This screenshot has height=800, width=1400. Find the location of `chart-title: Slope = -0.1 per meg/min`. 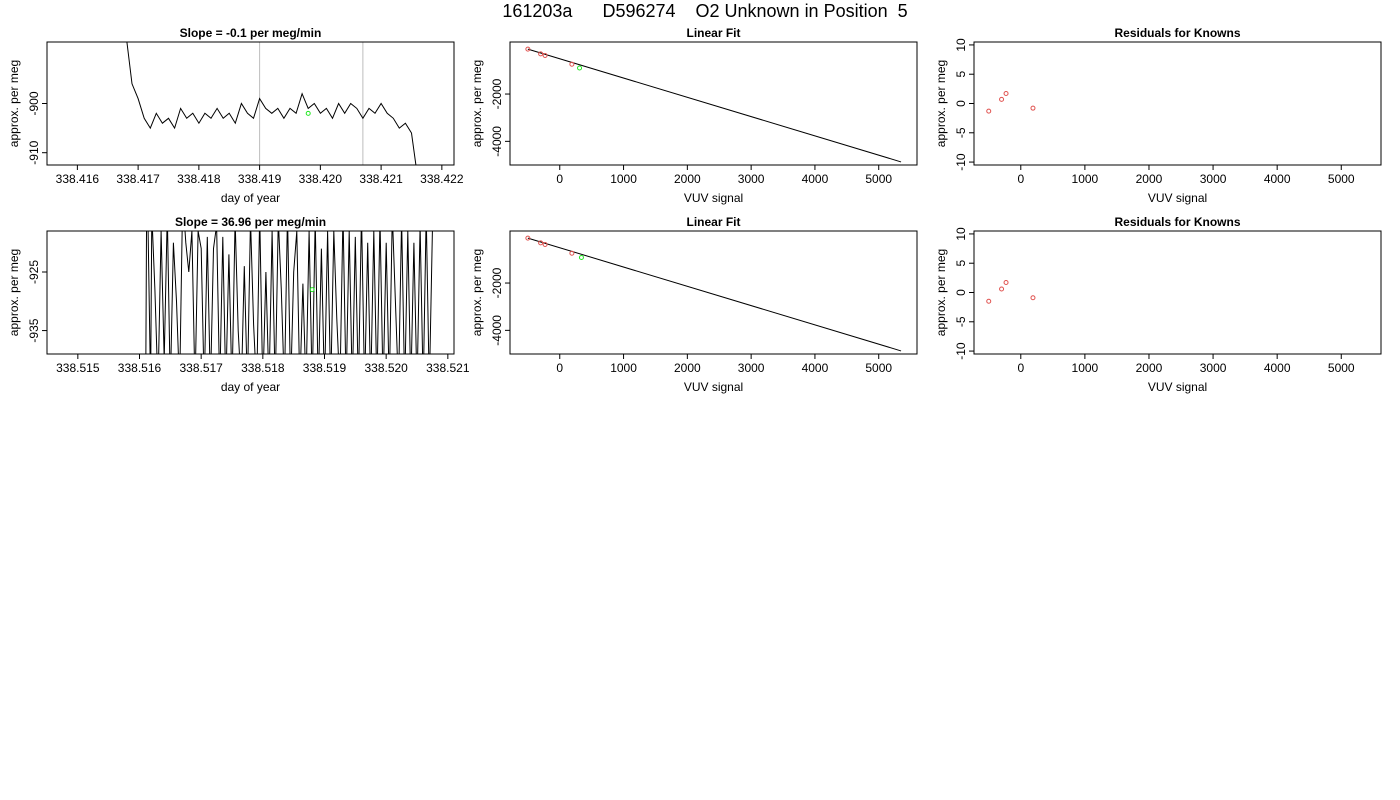

chart-title: Slope = -0.1 per meg/min is located at coordinates (251, 33).